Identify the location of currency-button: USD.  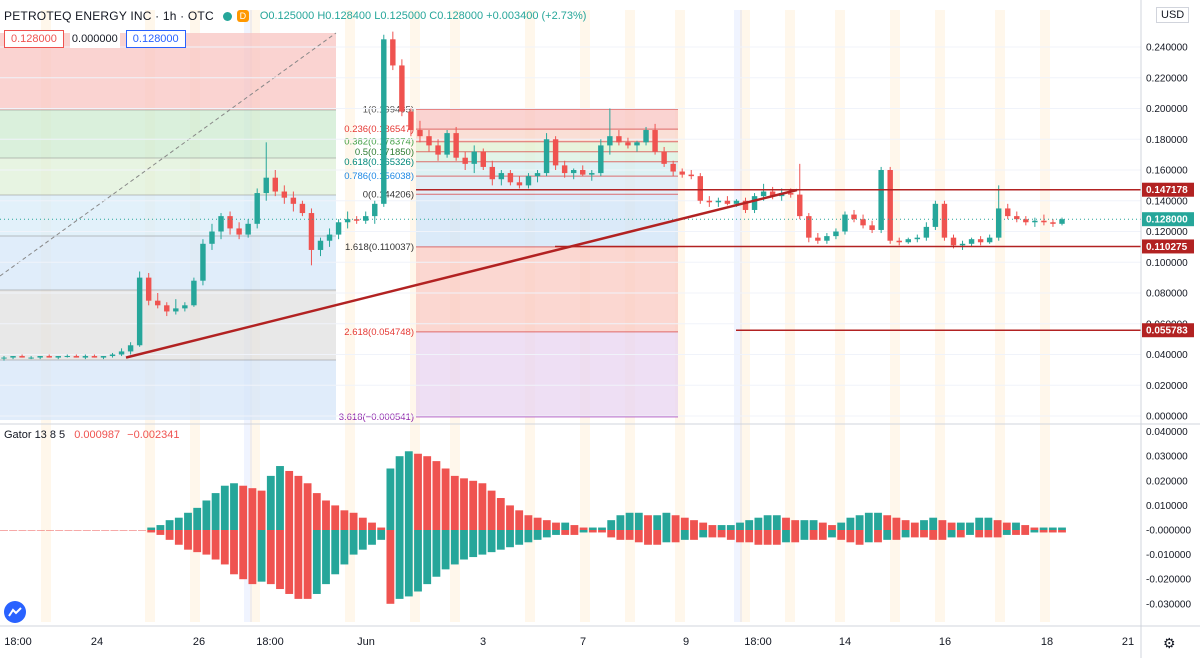
(1173, 15).